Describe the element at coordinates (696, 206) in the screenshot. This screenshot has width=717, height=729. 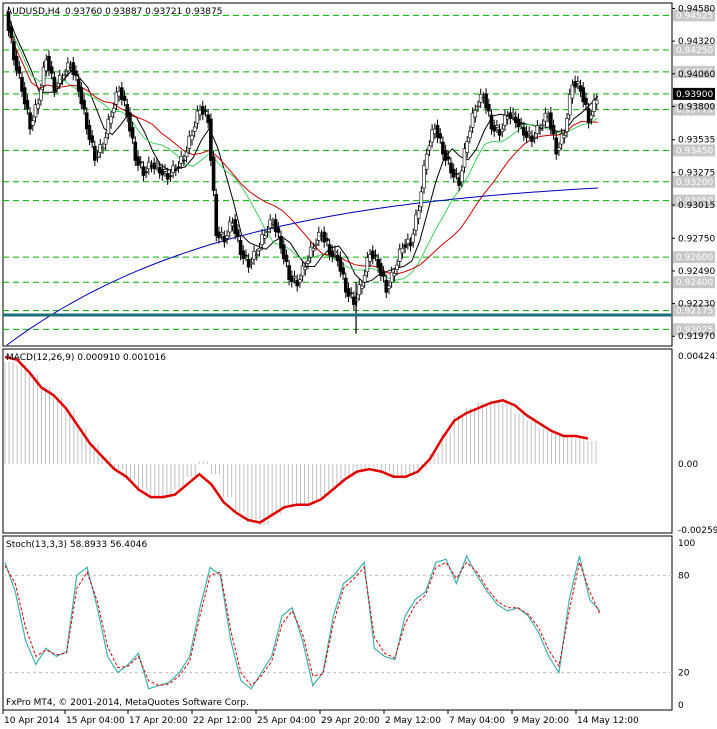
I see `price-axis-tick-label: 0.93015` at that location.